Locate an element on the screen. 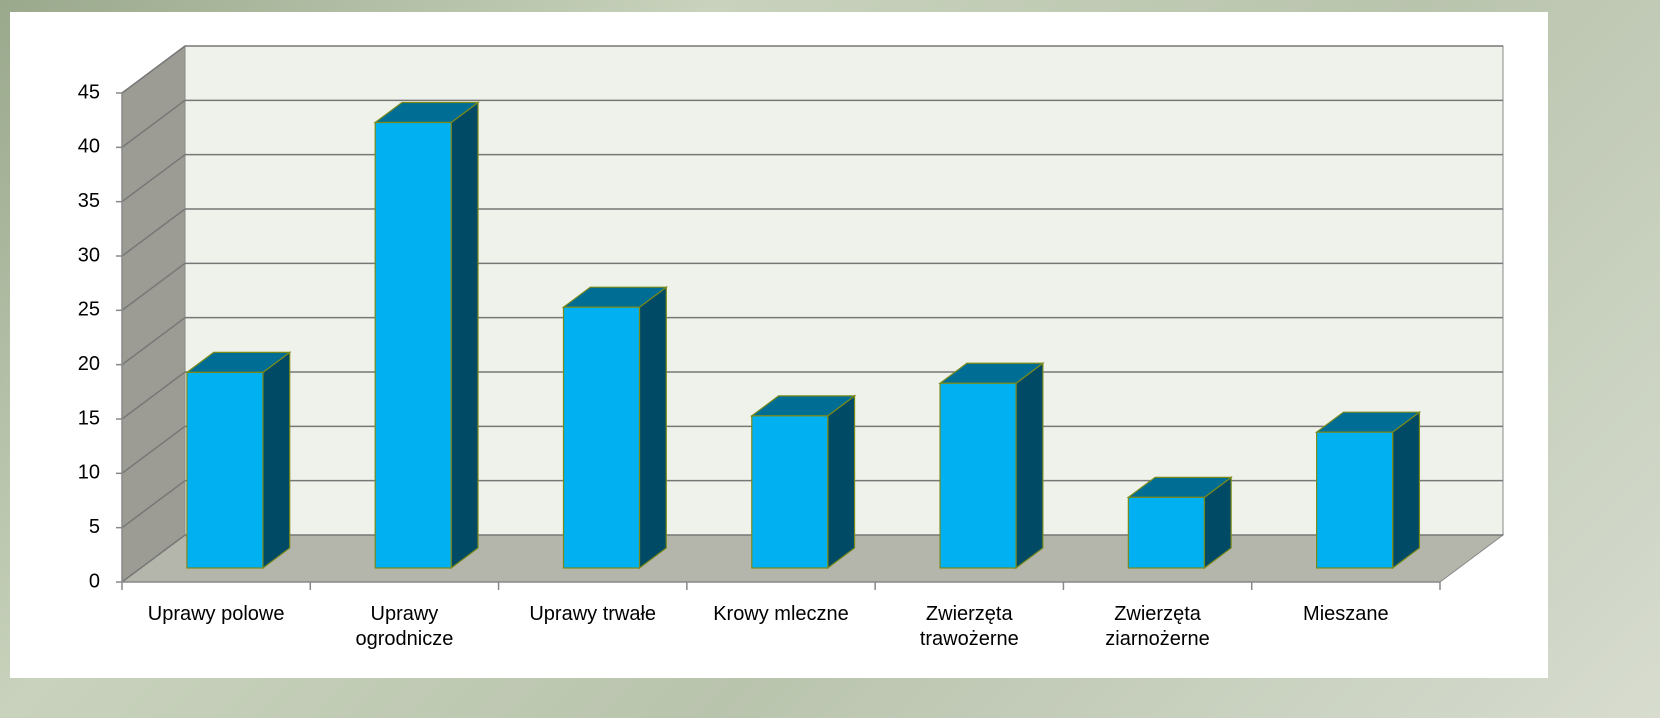  x-tick-label: Krowy mleczne is located at coordinates (781, 614).